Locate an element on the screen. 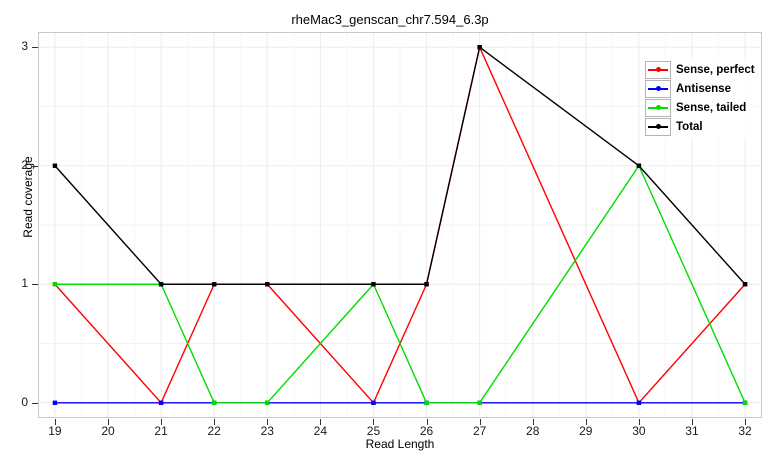  y-axis-label: Read coverage is located at coordinates (28, 197).